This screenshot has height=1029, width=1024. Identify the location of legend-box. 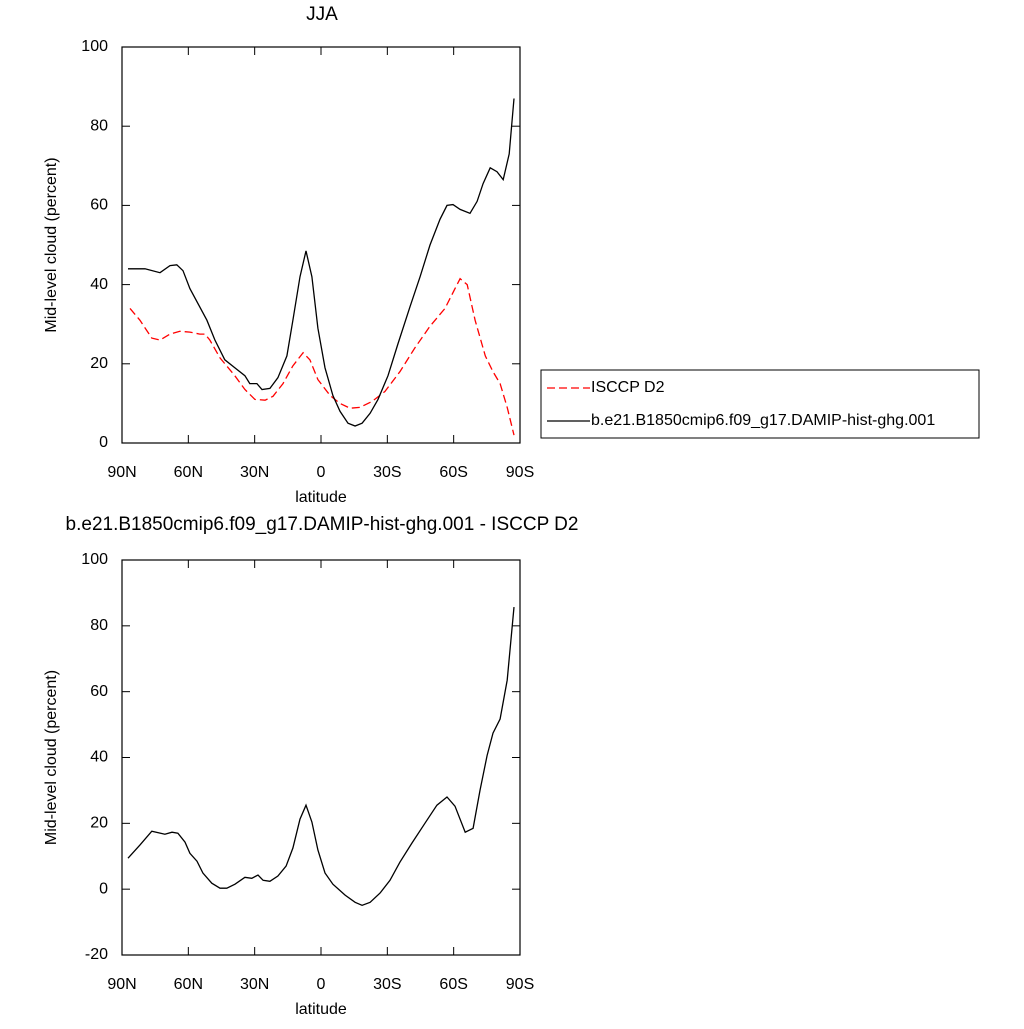
(760, 404).